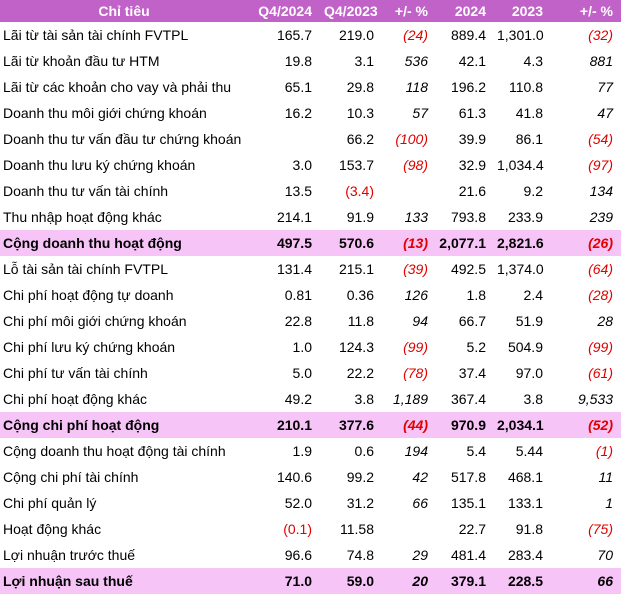 This screenshot has width=621, height=594. Describe the element at coordinates (294, 217) in the screenshot. I see `cell: 214.1` at that location.